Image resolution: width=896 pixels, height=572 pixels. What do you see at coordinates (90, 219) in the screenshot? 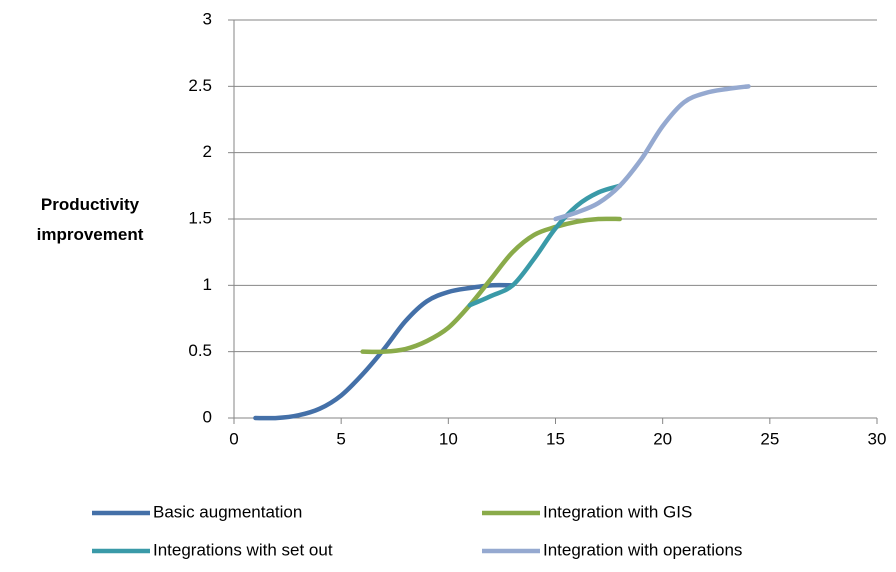
I see `y-axis-label: Productivity improvement` at bounding box center [90, 219].